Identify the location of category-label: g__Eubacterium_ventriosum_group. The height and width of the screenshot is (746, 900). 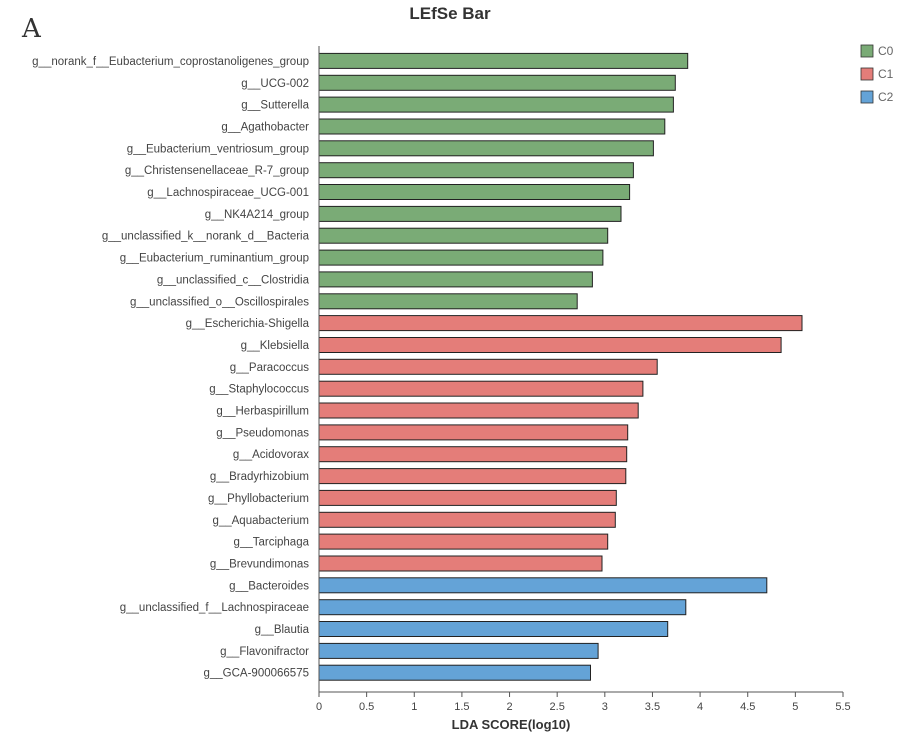
(218, 149).